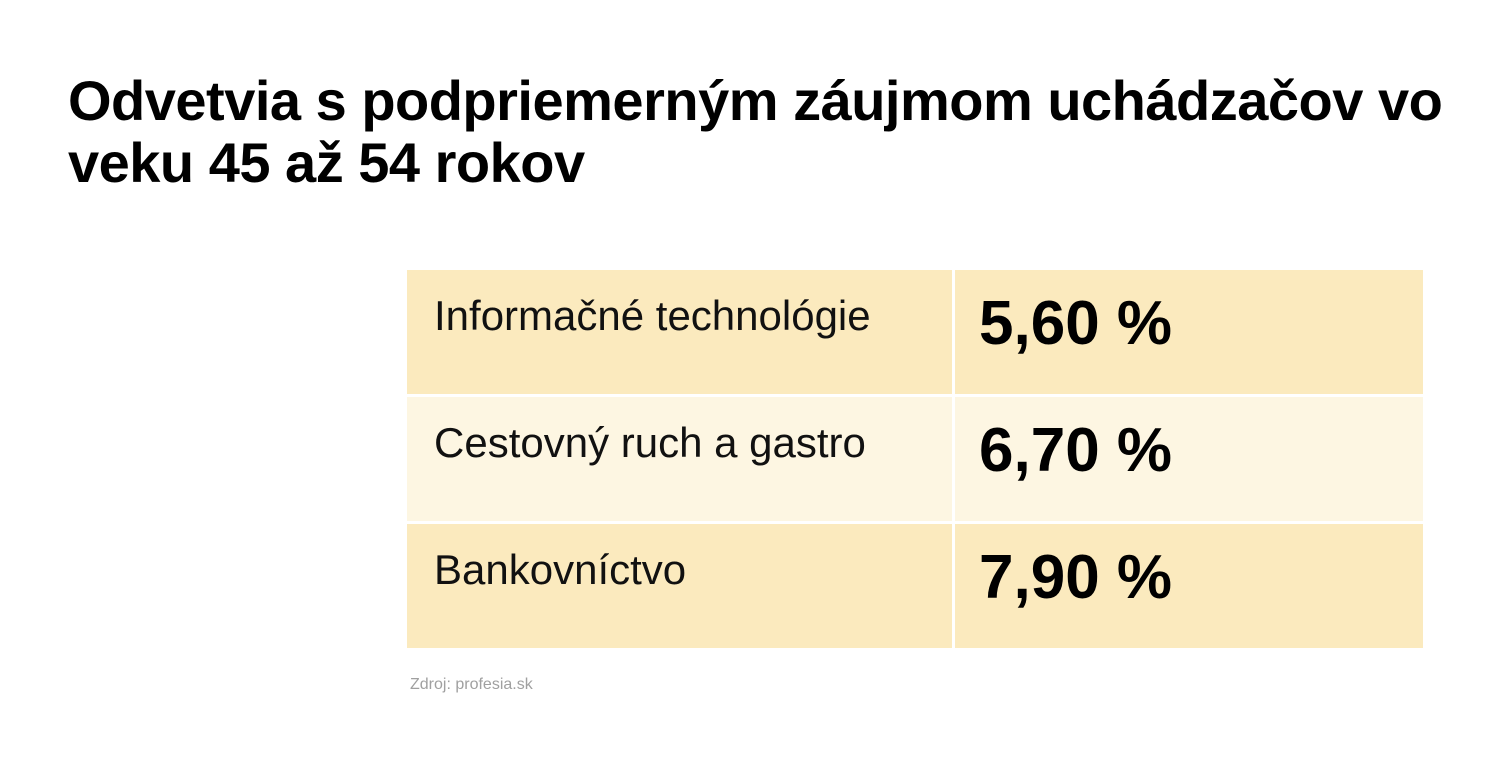 Image resolution: width=1500 pixels, height=767 pixels. I want to click on row-value: 6,70 %, so click(1189, 459).